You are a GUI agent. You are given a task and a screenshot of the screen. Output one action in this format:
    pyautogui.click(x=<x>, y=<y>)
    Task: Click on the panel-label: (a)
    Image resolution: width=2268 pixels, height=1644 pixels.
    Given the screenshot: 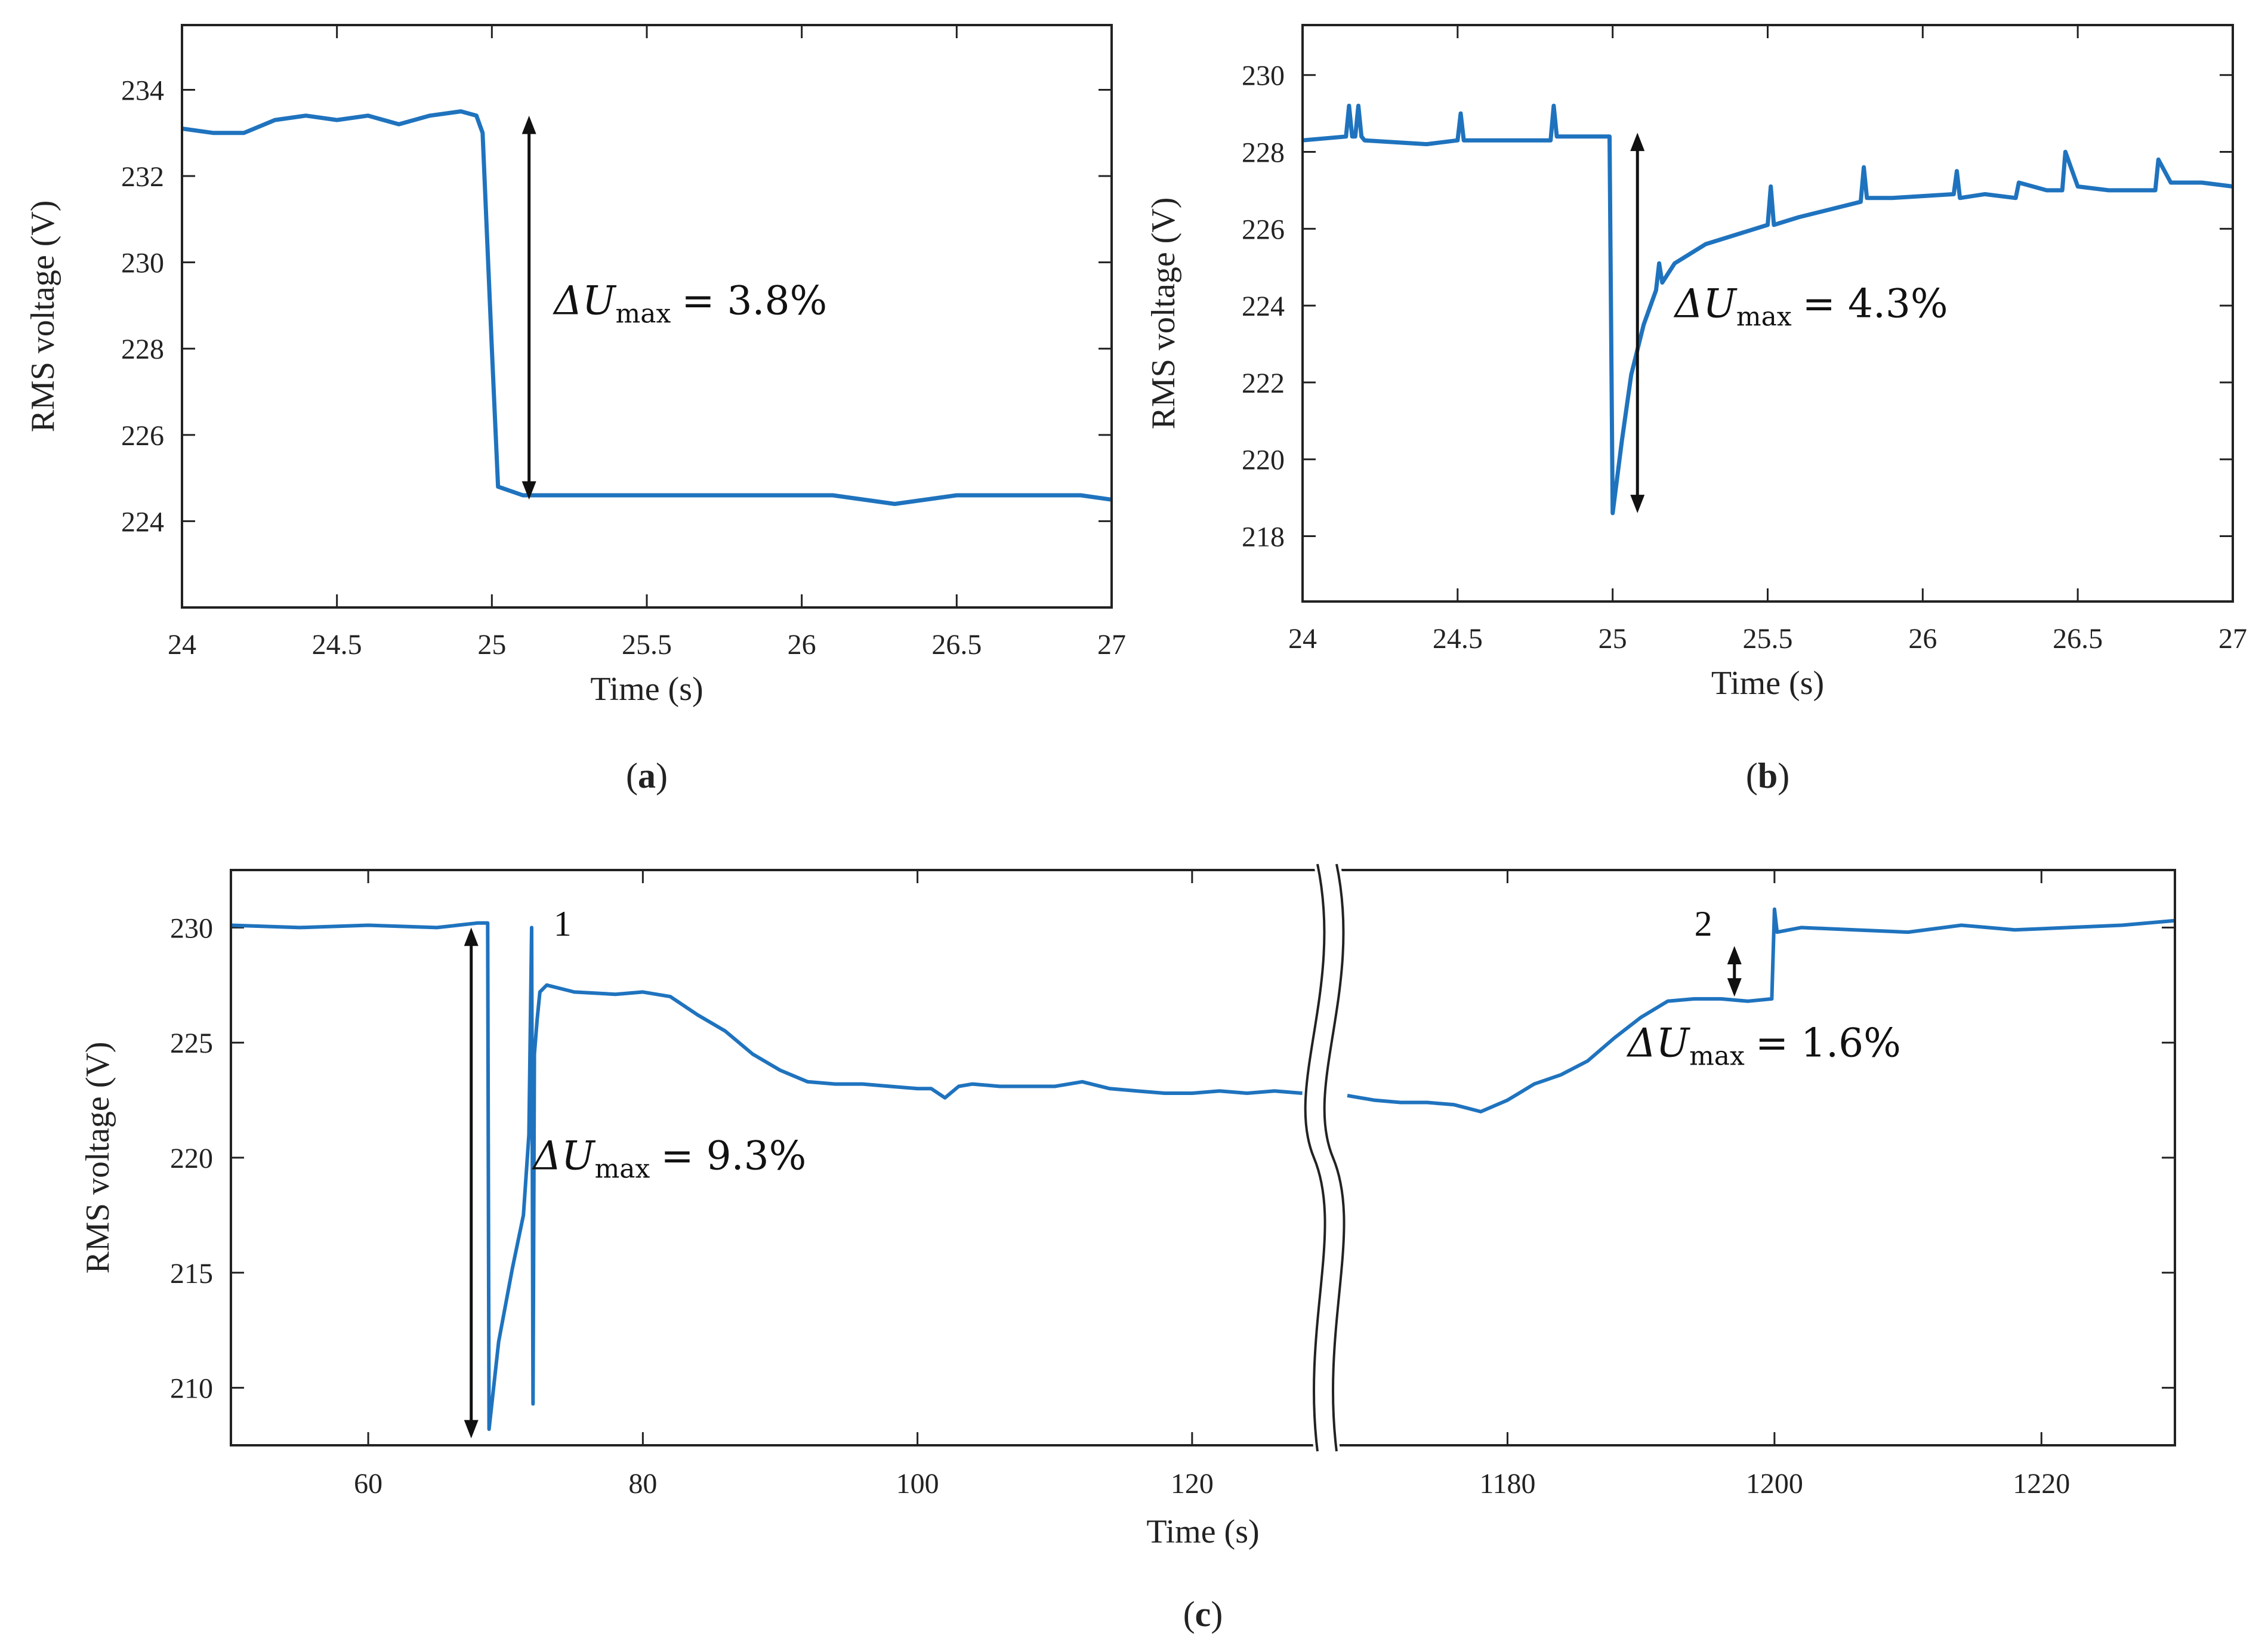 What is the action you would take?
    pyautogui.click(x=647, y=775)
    